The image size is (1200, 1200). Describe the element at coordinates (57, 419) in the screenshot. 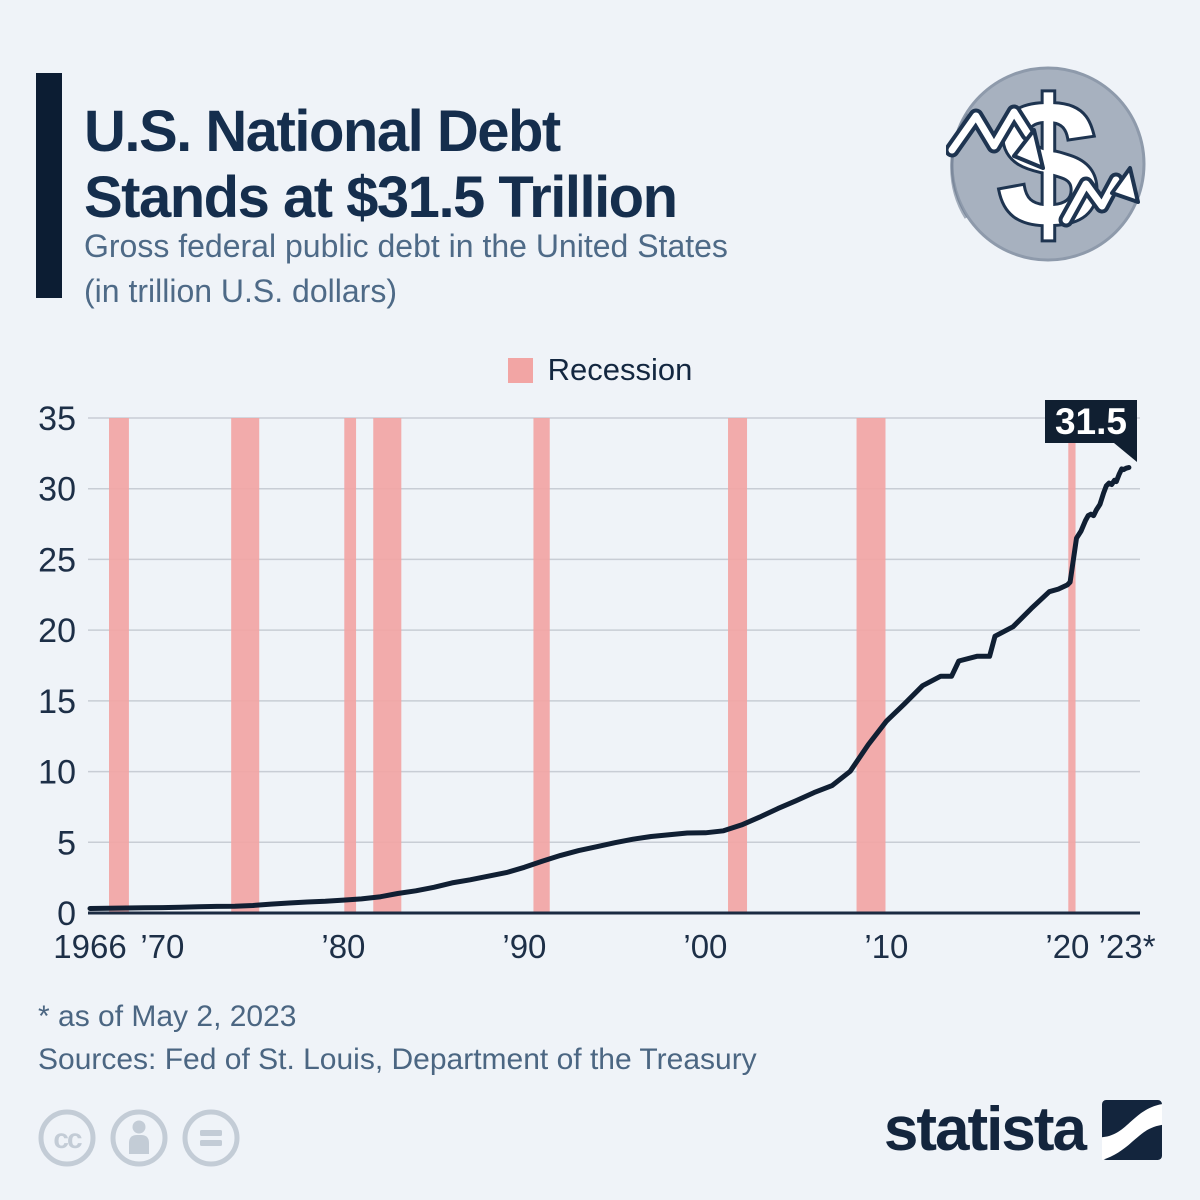

I see `y-tick-label: 35` at that location.